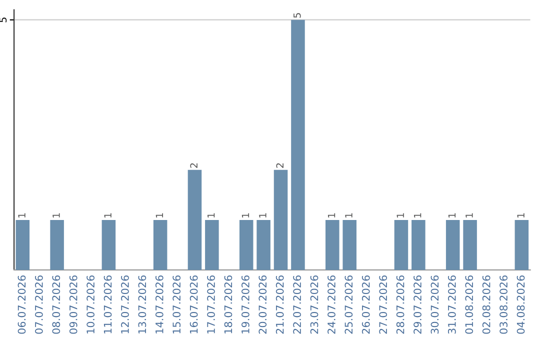  Describe the element at coordinates (348, 304) in the screenshot. I see `x-tick-label: 25.07.2026` at that location.